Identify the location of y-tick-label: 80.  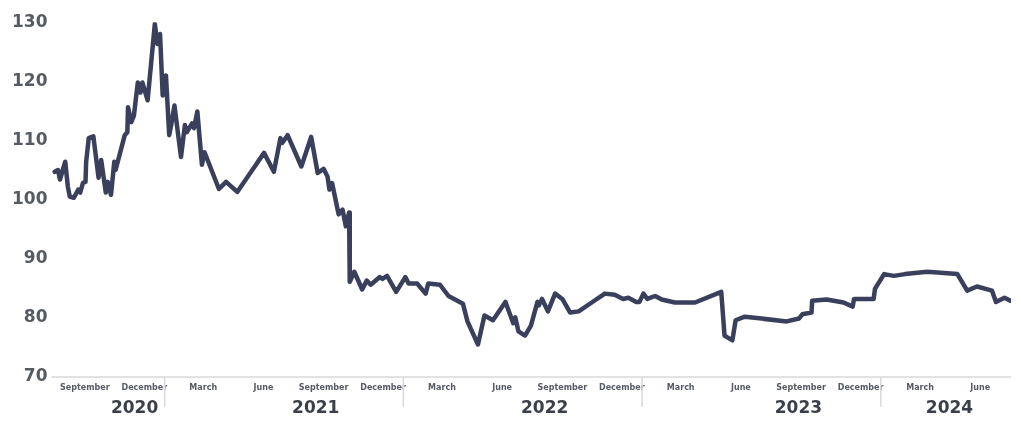
(35, 316).